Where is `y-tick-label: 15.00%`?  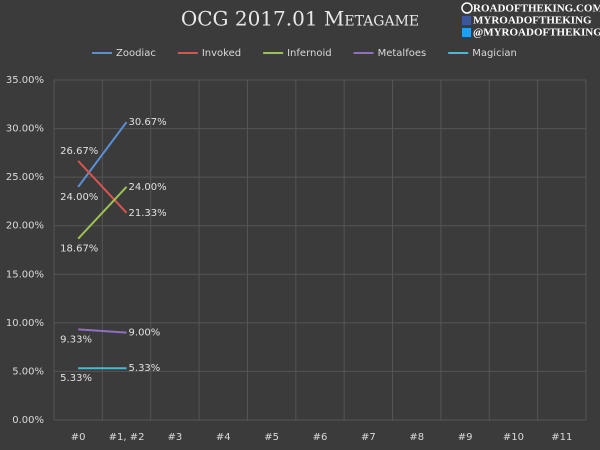
y-tick-label: 15.00% is located at coordinates (25, 274).